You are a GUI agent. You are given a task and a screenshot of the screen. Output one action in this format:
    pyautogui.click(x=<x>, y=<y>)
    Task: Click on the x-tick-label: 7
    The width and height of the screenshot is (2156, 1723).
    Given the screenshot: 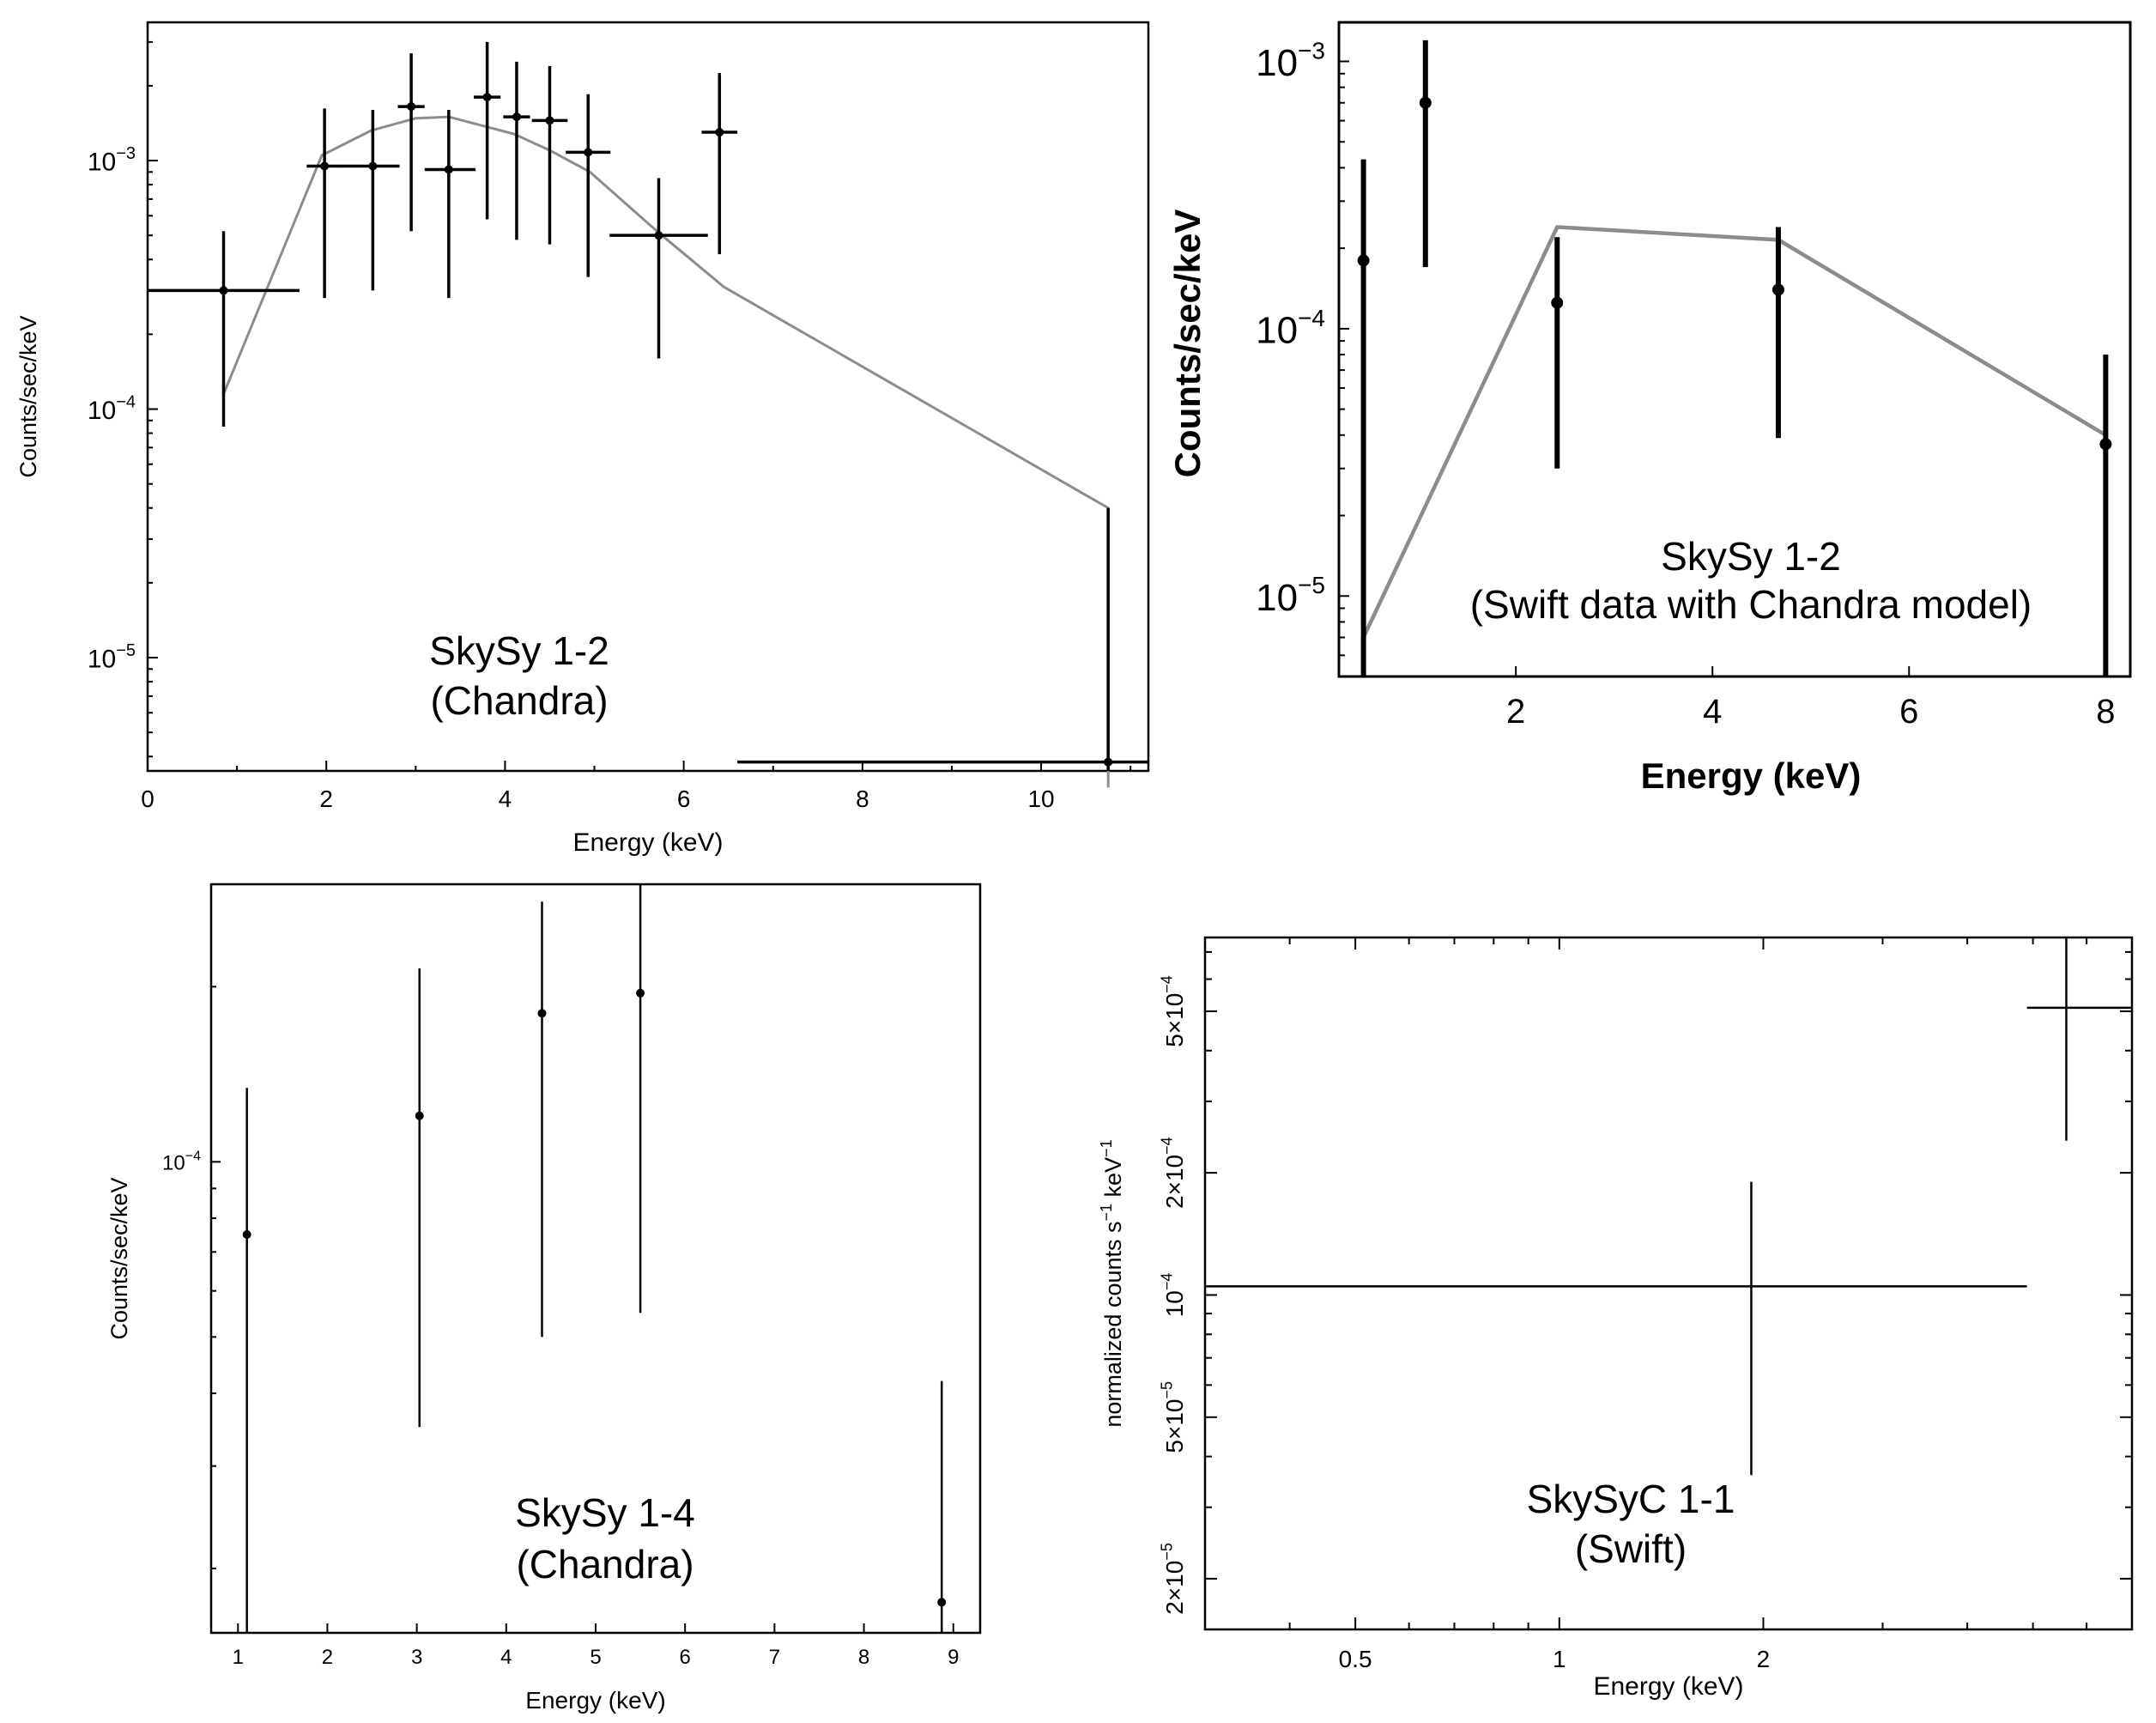 What is the action you would take?
    pyautogui.click(x=775, y=1657)
    